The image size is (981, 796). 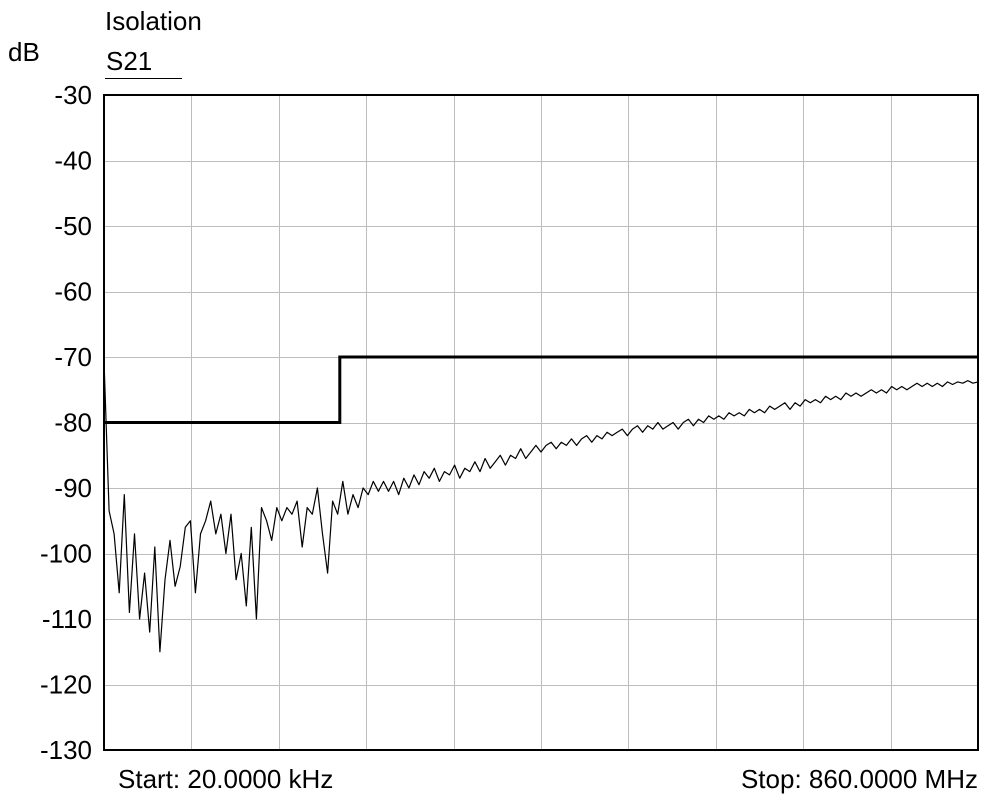 I want to click on y-tick-label: -90, so click(x=73, y=488).